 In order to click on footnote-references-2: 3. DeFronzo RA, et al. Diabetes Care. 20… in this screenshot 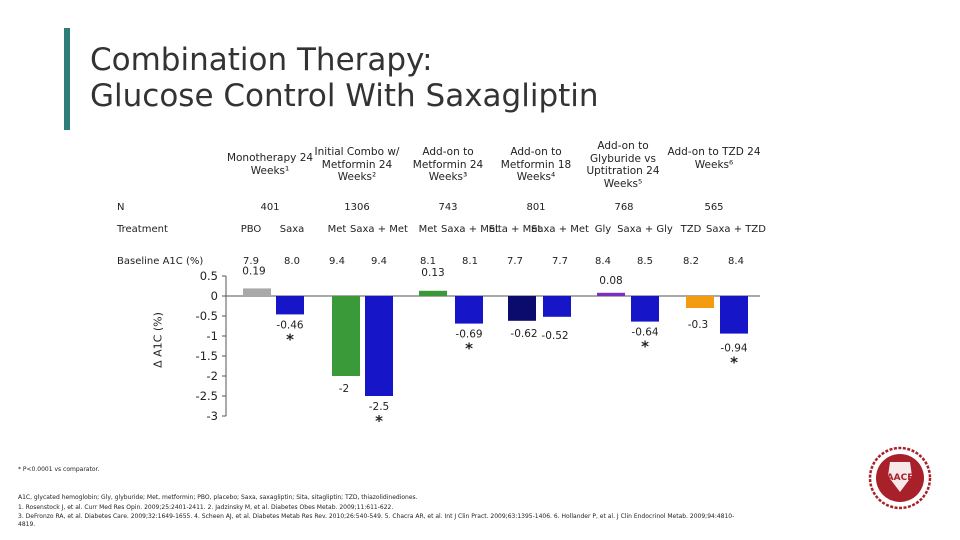, I will do `click(376, 516)`.